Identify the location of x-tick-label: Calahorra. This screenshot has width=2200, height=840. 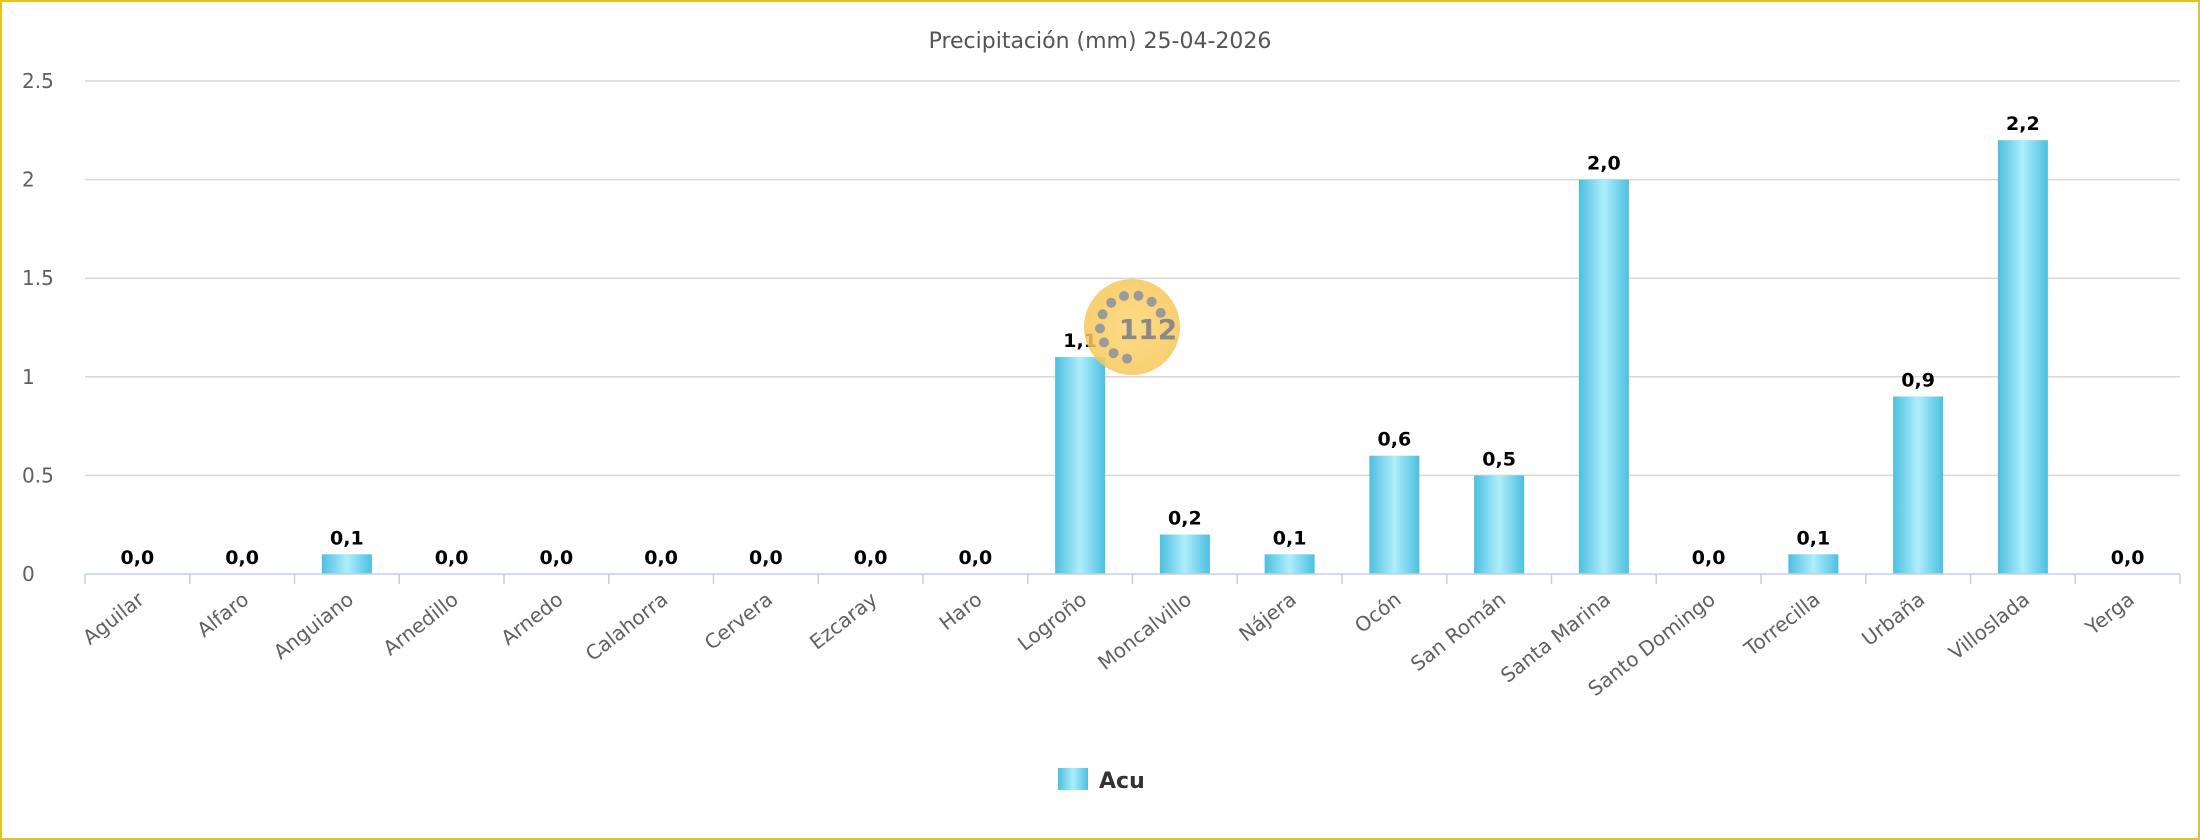
(626, 626).